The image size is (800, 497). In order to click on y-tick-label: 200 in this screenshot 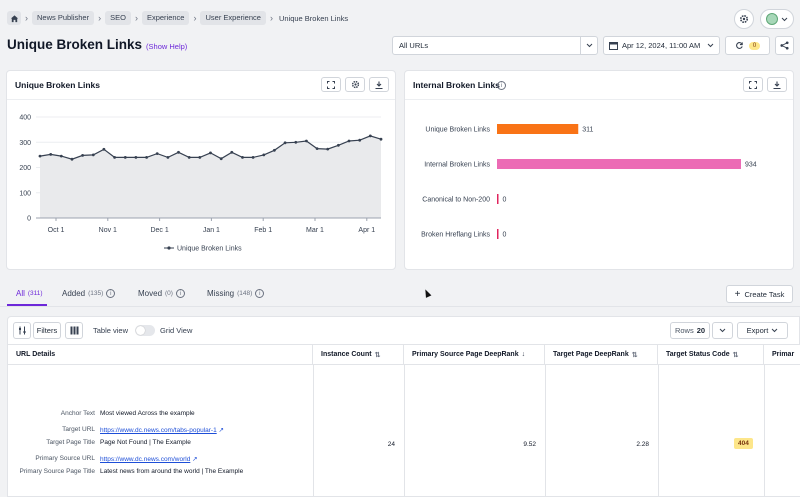, I will do `click(25, 168)`.